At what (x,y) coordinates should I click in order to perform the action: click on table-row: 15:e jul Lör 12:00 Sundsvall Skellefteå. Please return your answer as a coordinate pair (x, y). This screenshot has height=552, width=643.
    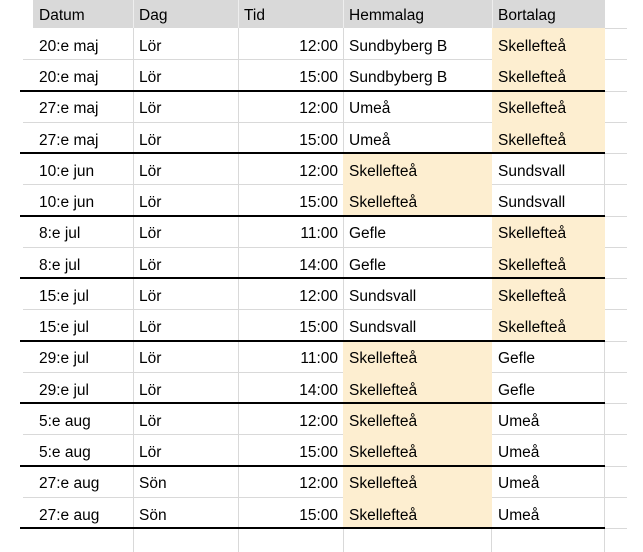
    Looking at the image, I should click on (319, 294).